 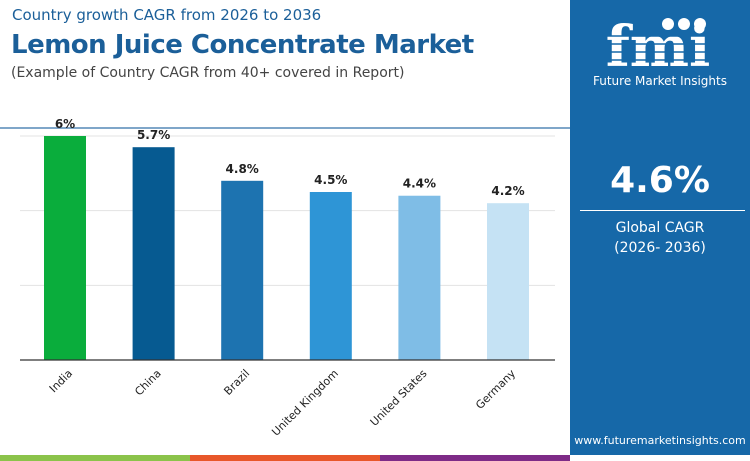 I want to click on bottom-bar-orange, so click(x=285, y=458).